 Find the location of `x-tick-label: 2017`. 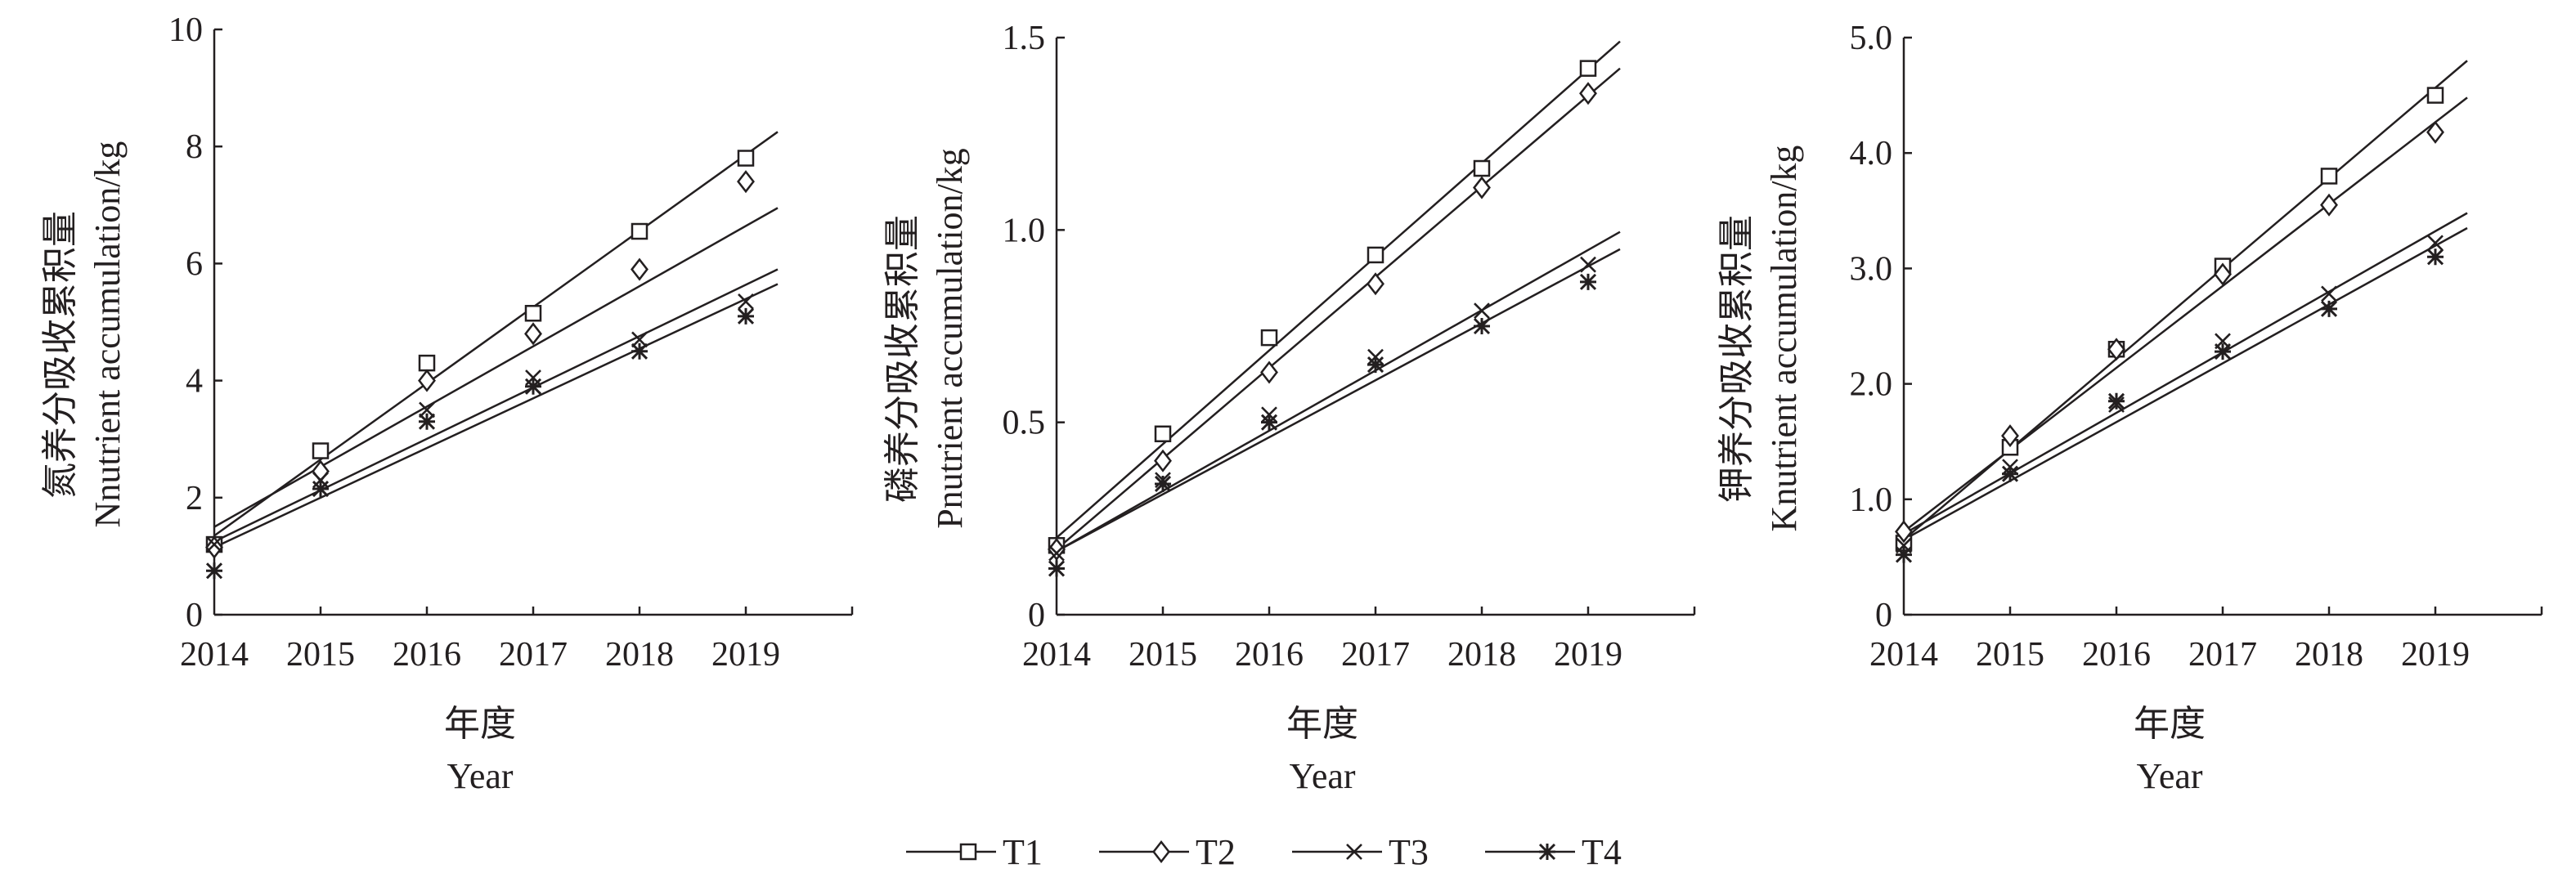

x-tick-label: 2017 is located at coordinates (2222, 655).